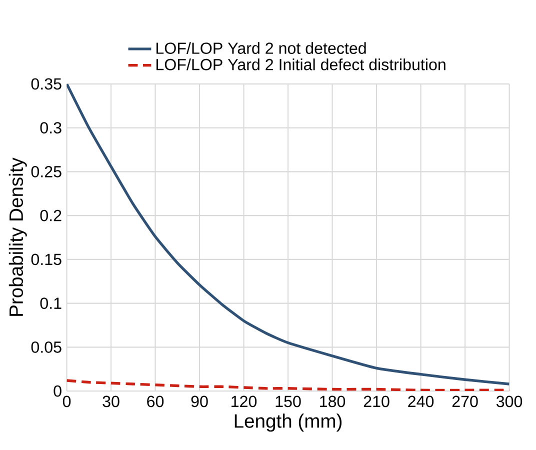  Describe the element at coordinates (46, 84) in the screenshot. I see `y-tick-label: 0.35` at that location.